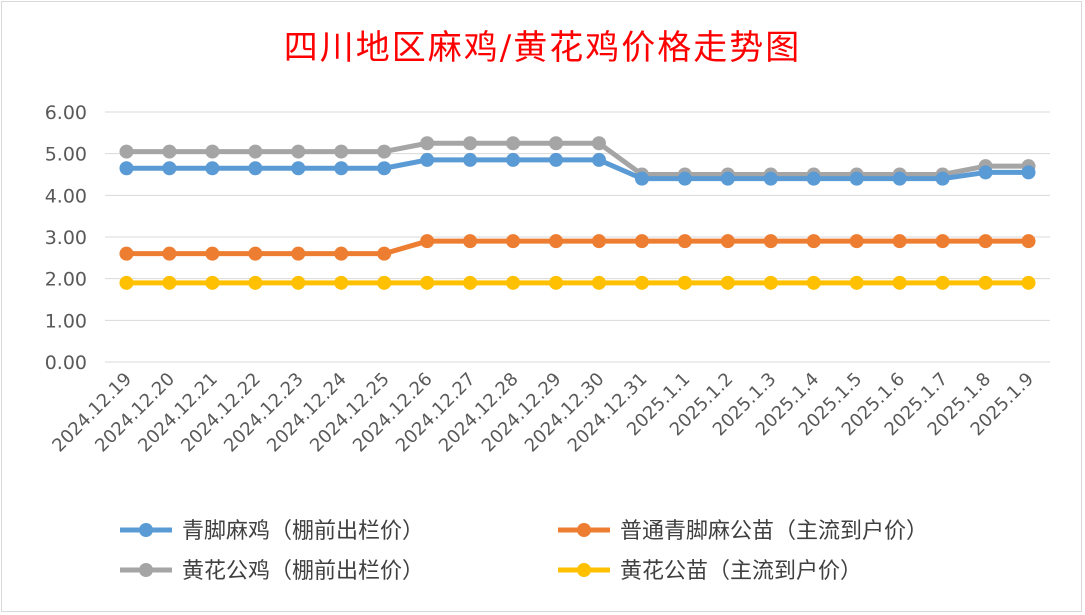  I want to click on legend-label: 普通青脚麻公苗（主流到户价）, so click(774, 531).